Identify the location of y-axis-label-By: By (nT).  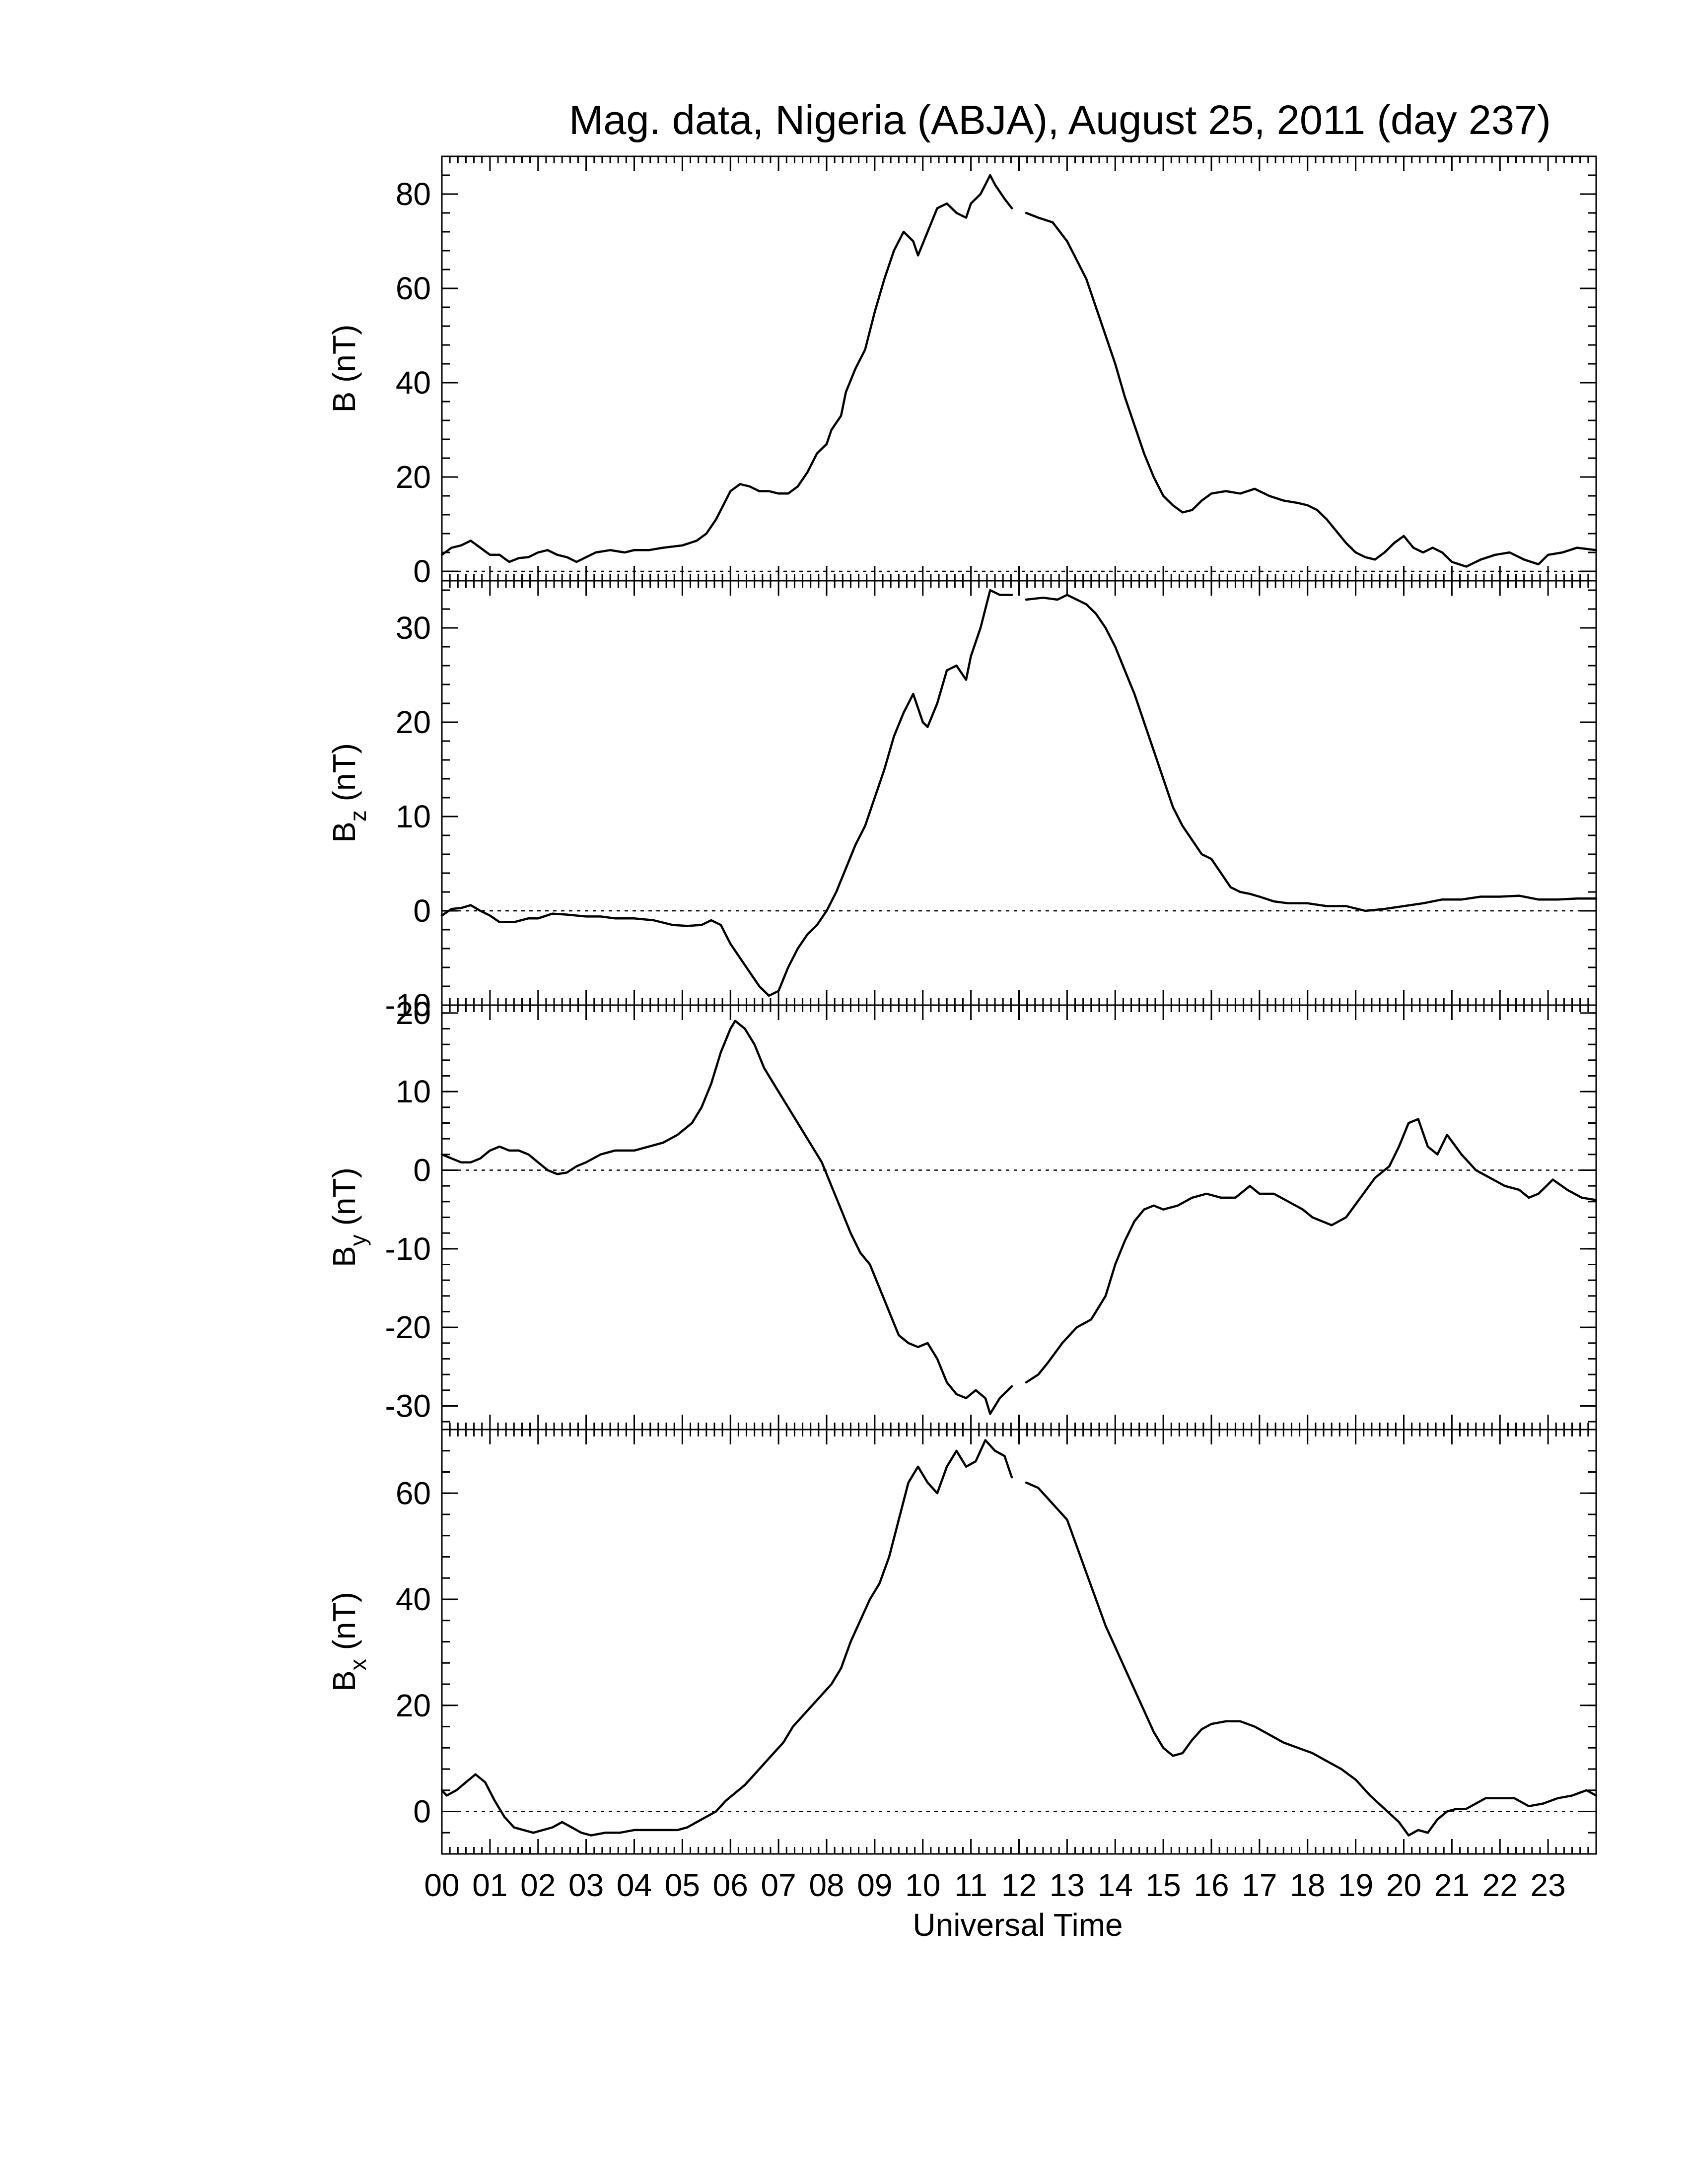
(348, 1217).